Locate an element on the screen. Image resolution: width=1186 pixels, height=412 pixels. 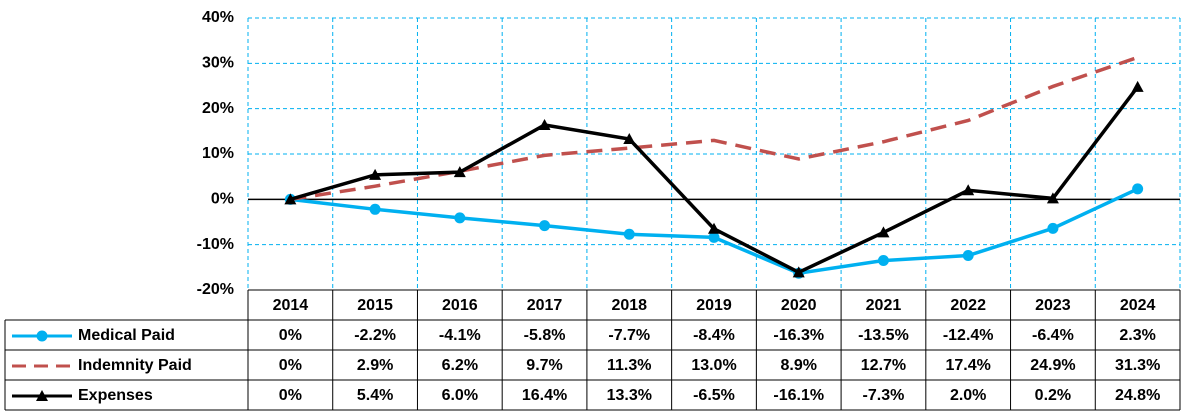
table-value: -5.8% is located at coordinates (545, 335).